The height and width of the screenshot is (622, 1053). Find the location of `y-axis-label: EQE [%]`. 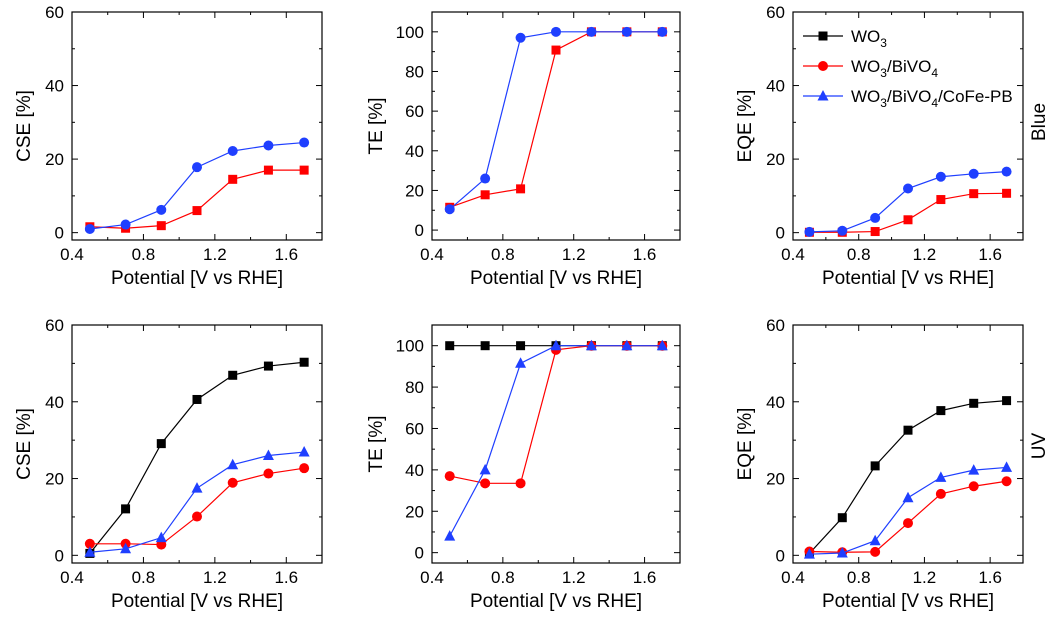

y-axis-label: EQE [%] is located at coordinates (745, 444).